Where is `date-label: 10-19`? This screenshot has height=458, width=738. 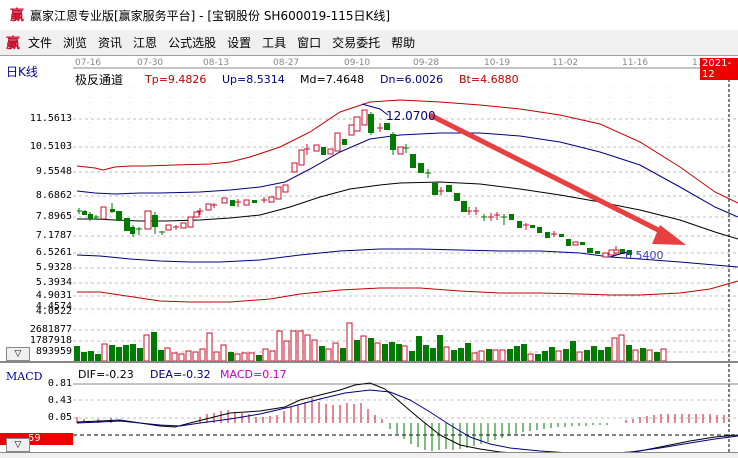 date-label: 10-19 is located at coordinates (497, 63).